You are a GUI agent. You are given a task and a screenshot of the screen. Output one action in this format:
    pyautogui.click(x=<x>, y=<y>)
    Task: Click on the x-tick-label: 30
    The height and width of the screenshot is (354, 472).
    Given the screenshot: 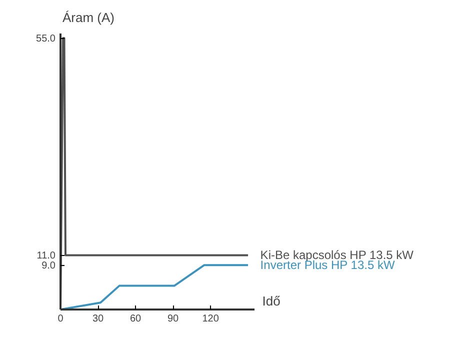 What is the action you would take?
    pyautogui.click(x=98, y=319)
    